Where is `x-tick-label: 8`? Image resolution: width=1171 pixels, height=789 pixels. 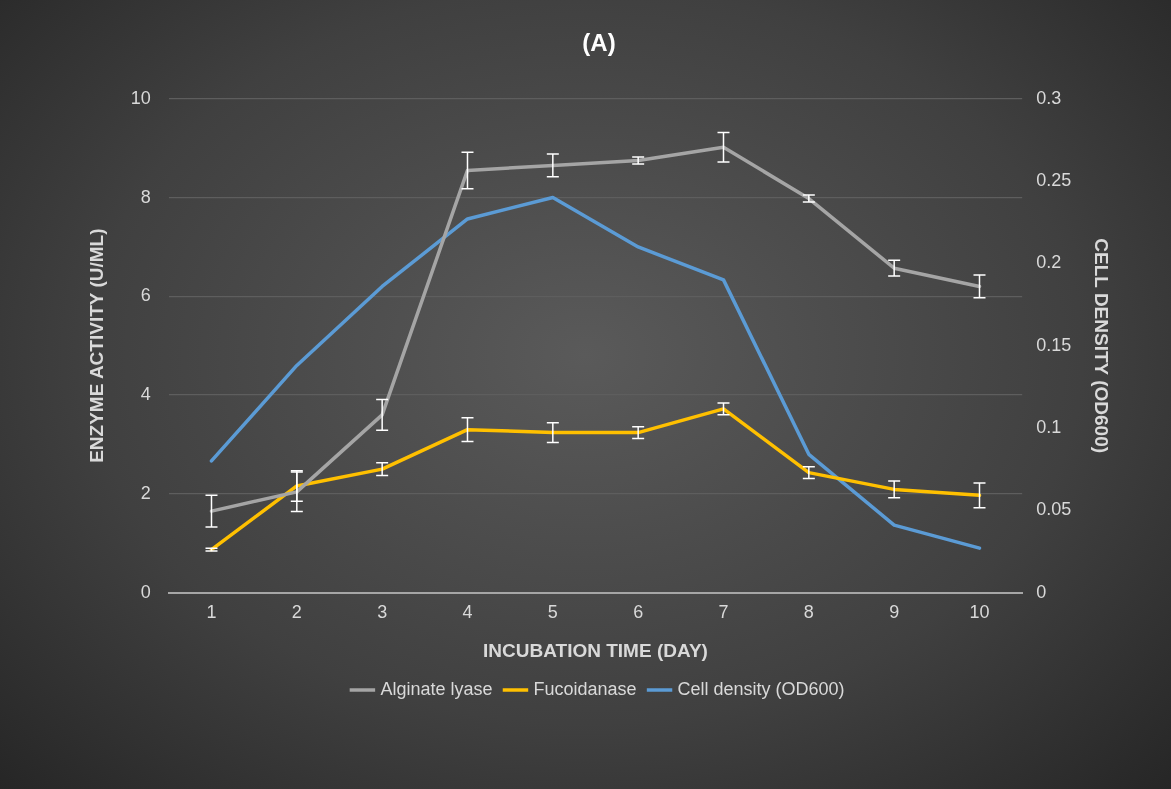 x-tick-label: 8 is located at coordinates (808, 612).